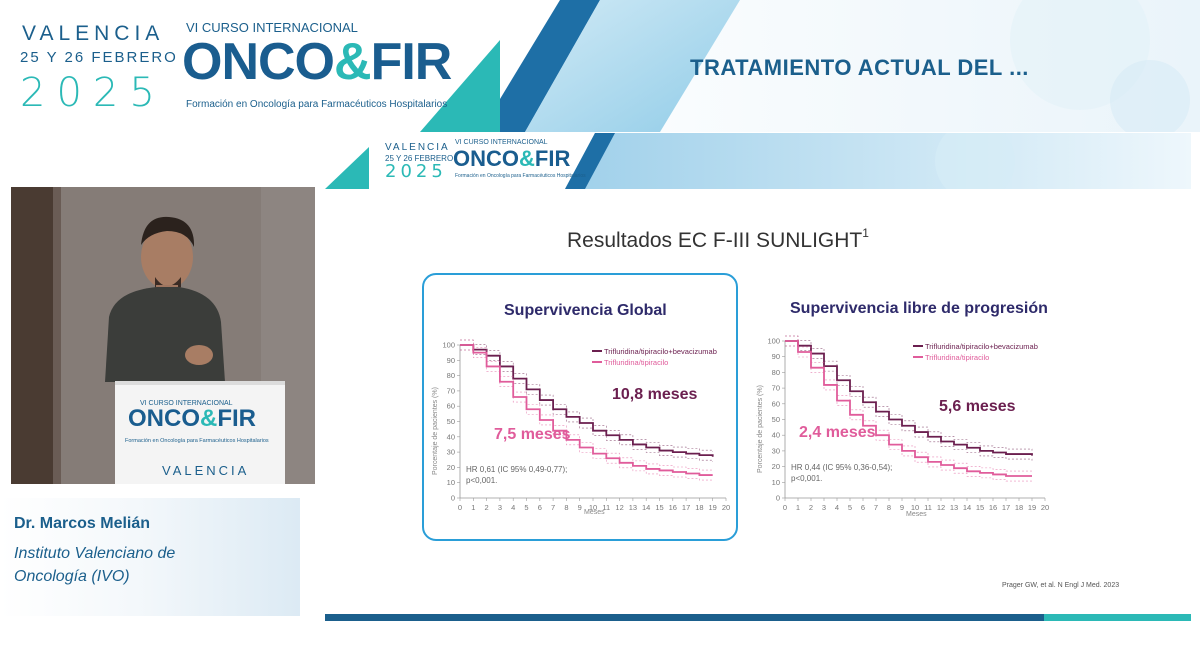 The width and height of the screenshot is (1200, 667). What do you see at coordinates (981, 346) in the screenshot?
I see `pfs-legend-entry-1: Trifluridina/tipiracilo+bevacizumab` at bounding box center [981, 346].